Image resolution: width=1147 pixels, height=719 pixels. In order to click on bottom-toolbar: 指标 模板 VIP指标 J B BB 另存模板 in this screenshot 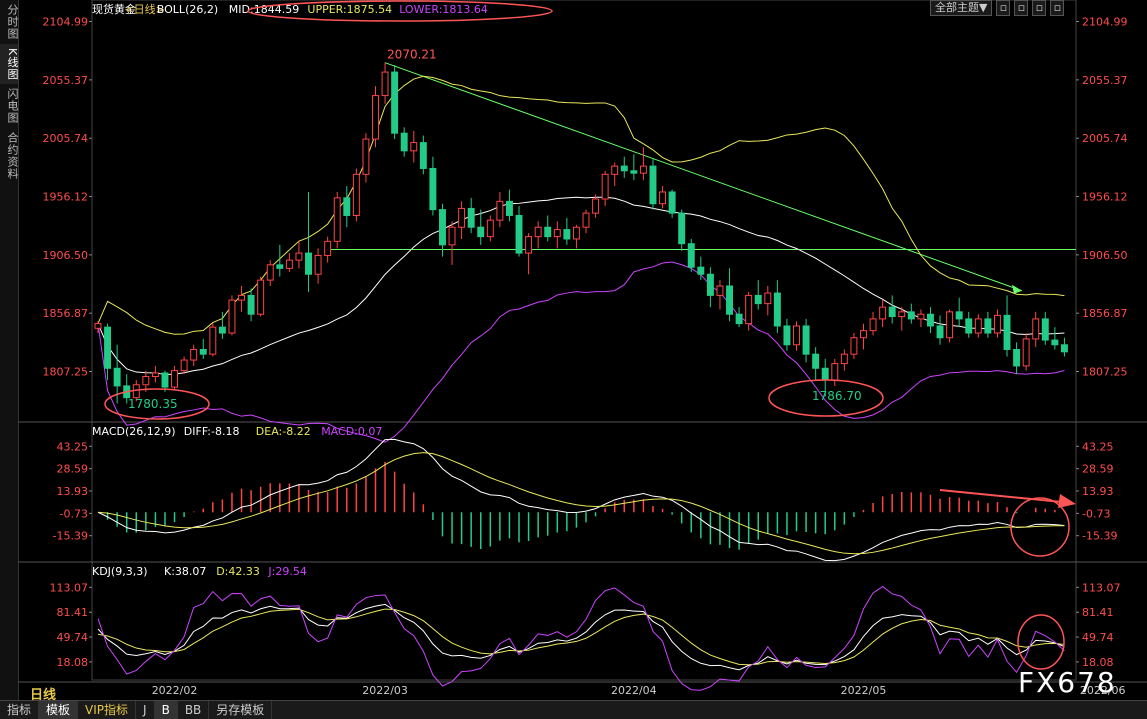, I will do `click(573, 709)`.